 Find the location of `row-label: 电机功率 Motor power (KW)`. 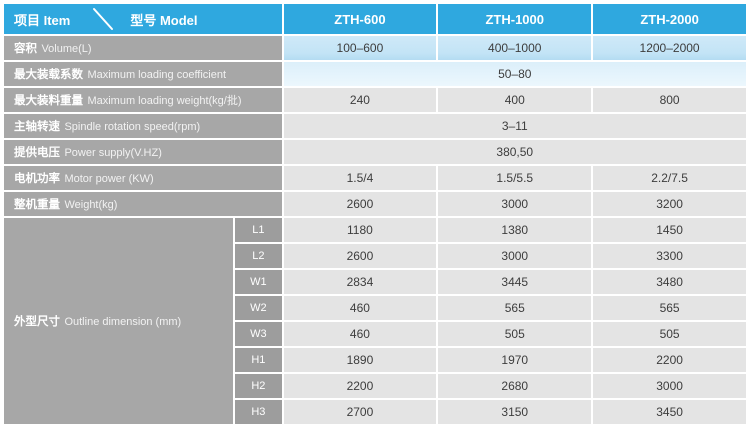

row-label: 电机功率 Motor power (KW) is located at coordinates (143, 178).